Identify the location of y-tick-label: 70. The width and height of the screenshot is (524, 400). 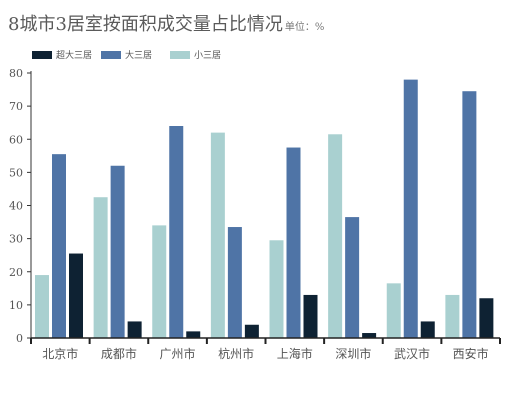
(16, 106).